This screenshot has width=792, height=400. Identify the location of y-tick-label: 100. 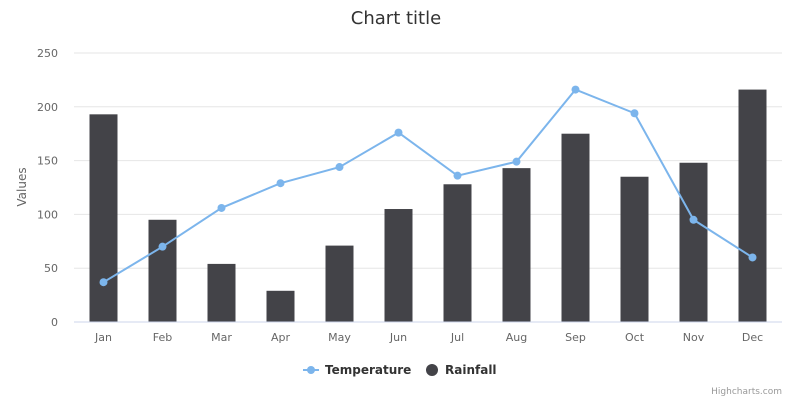
(47, 214).